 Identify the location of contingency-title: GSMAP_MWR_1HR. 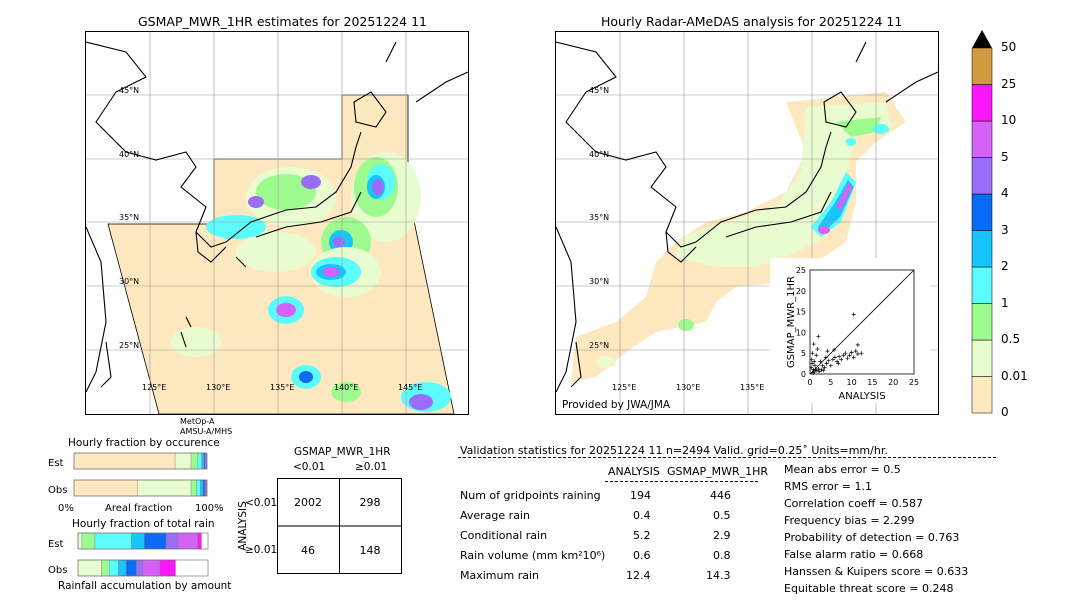
(342, 452).